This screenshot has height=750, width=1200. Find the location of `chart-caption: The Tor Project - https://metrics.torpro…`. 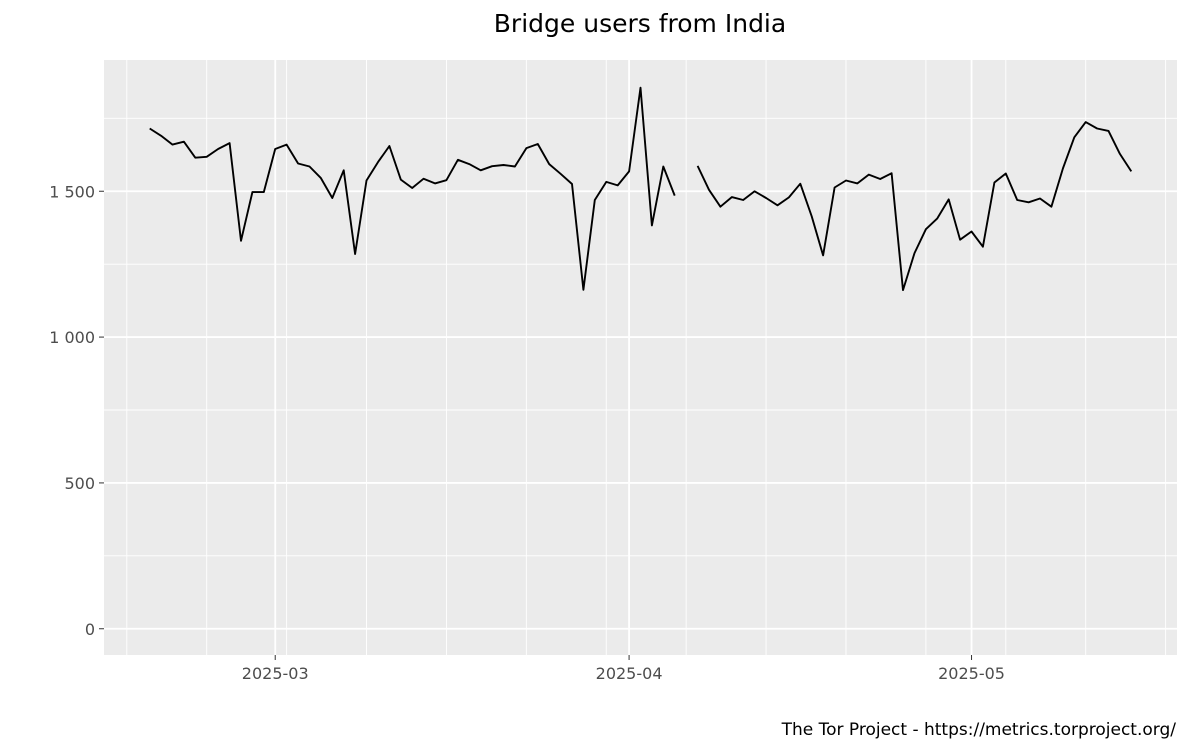

chart-caption: The Tor Project - https://metrics.torpro… is located at coordinates (979, 730).